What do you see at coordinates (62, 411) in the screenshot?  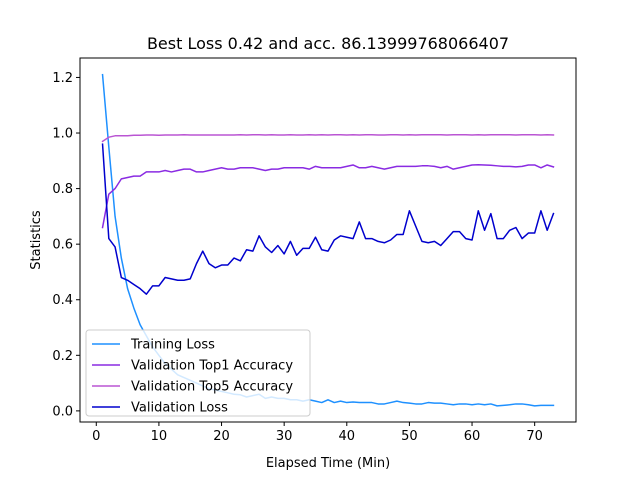 I see `y-tick-label: 0.0` at bounding box center [62, 411].